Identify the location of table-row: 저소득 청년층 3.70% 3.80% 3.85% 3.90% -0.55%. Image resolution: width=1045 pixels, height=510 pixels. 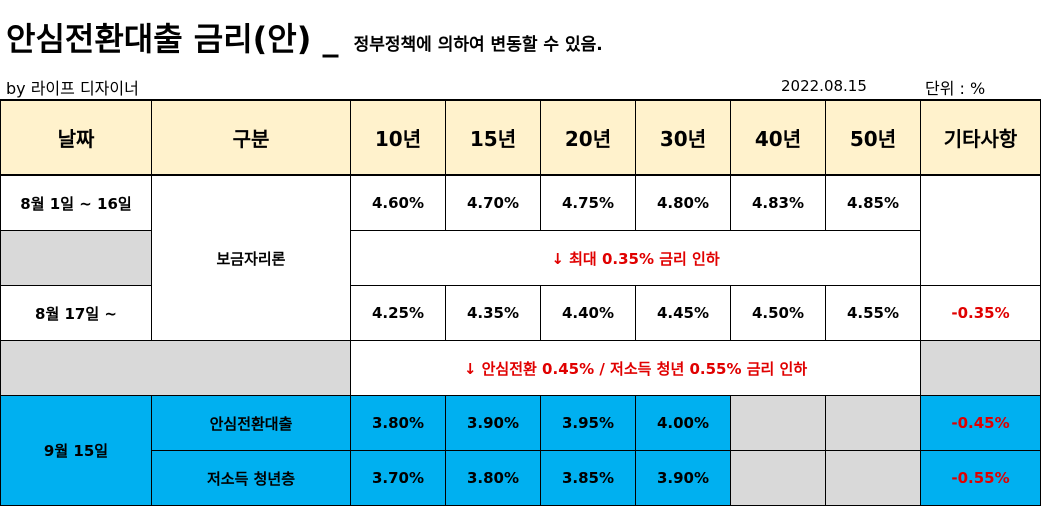
(521, 478).